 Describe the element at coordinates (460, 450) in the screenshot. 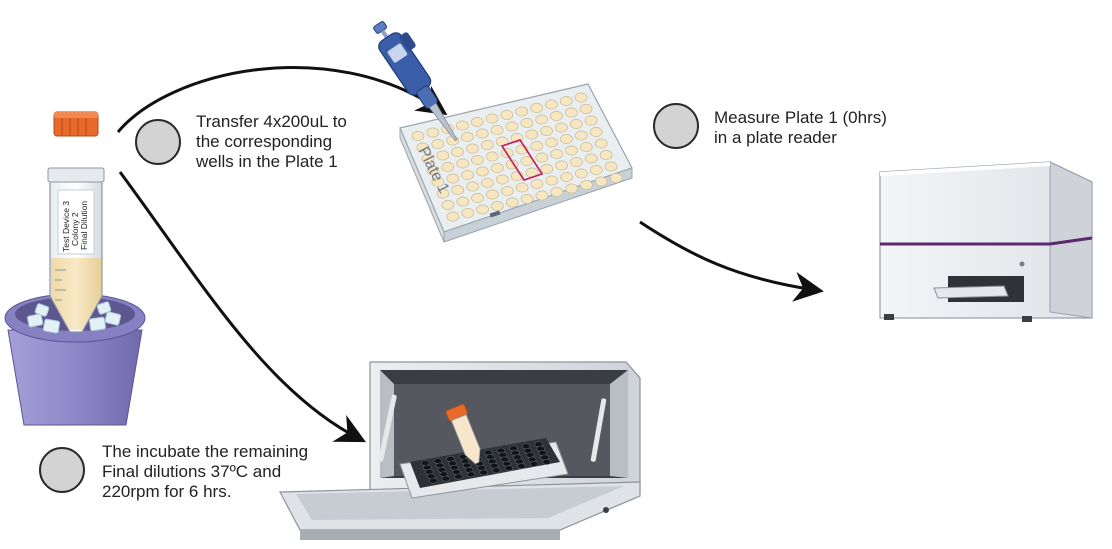

I see `incubator-icon` at that location.